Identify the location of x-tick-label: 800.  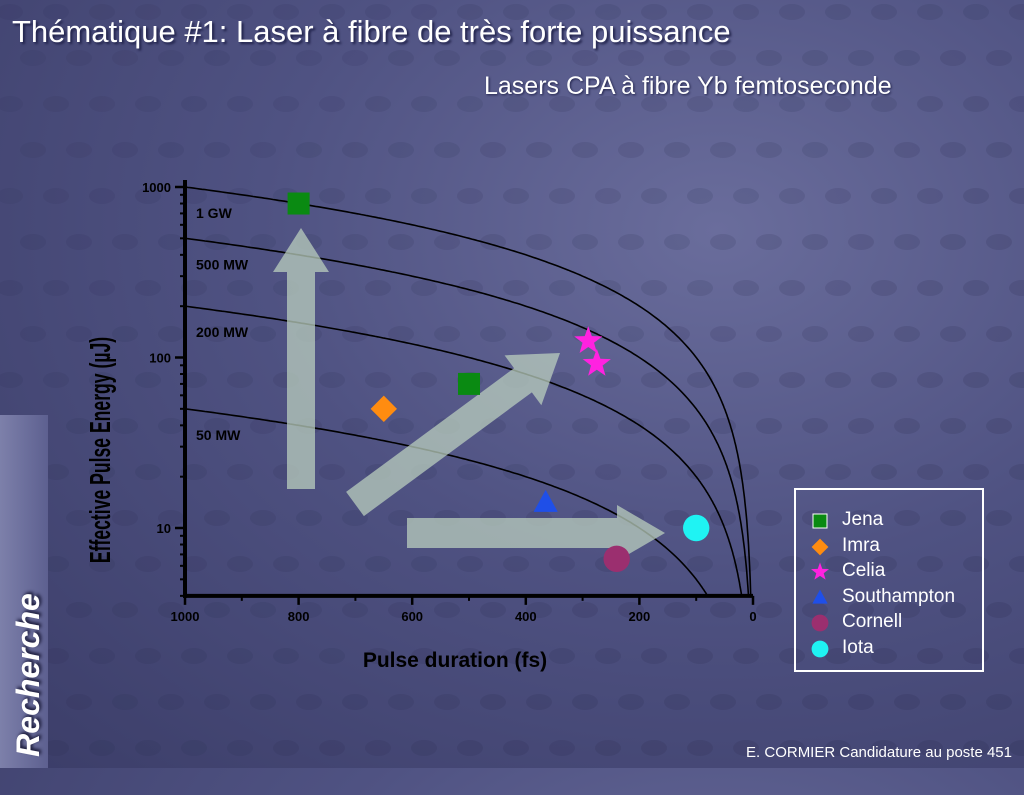
(299, 616).